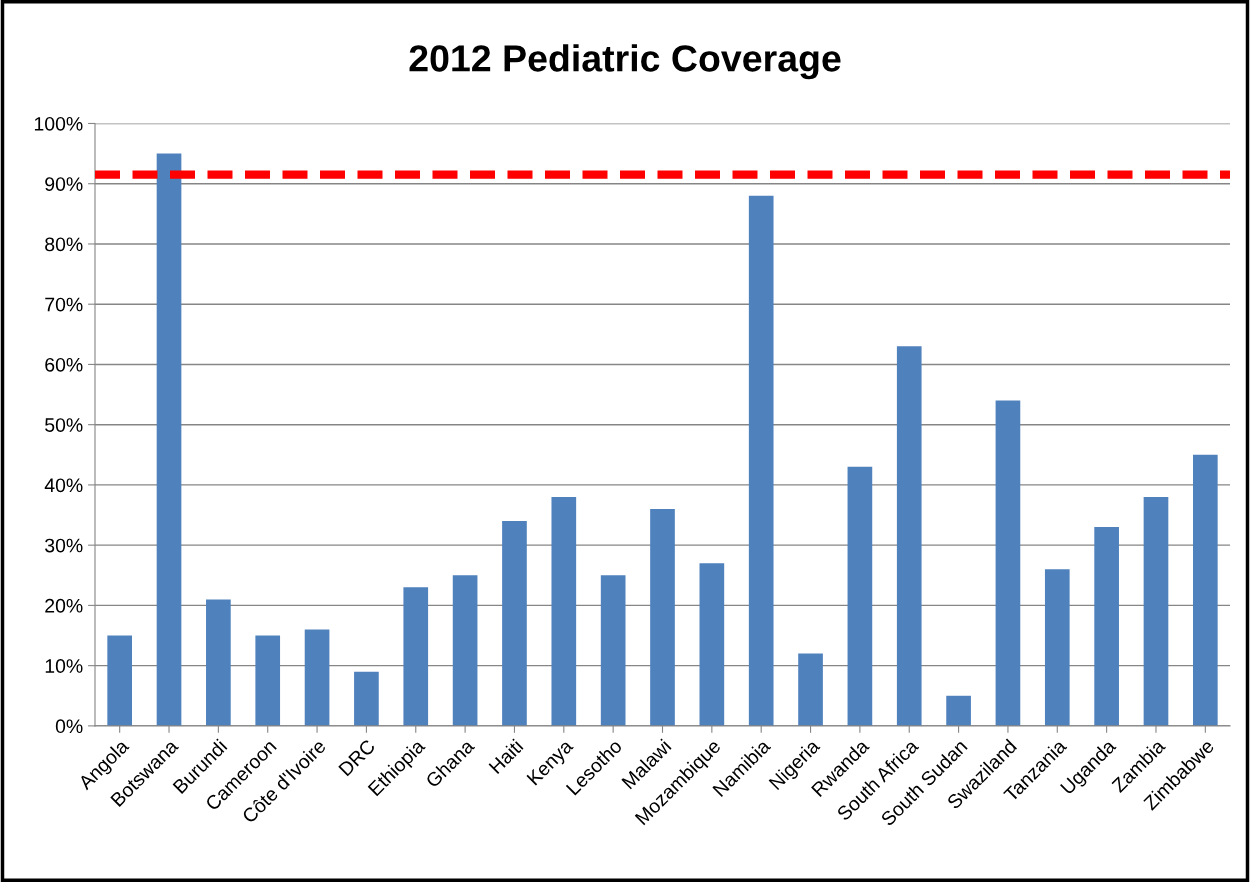 The height and width of the screenshot is (882, 1250). I want to click on y-tick-label: 80%, so click(64, 244).